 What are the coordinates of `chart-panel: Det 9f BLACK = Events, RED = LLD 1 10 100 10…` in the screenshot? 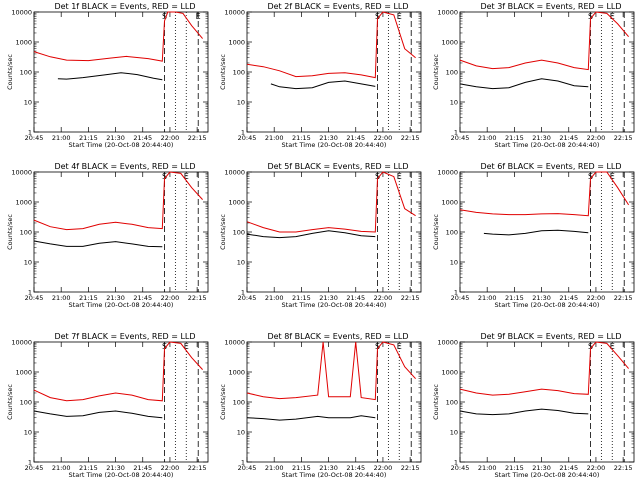 It's located at (533, 405).